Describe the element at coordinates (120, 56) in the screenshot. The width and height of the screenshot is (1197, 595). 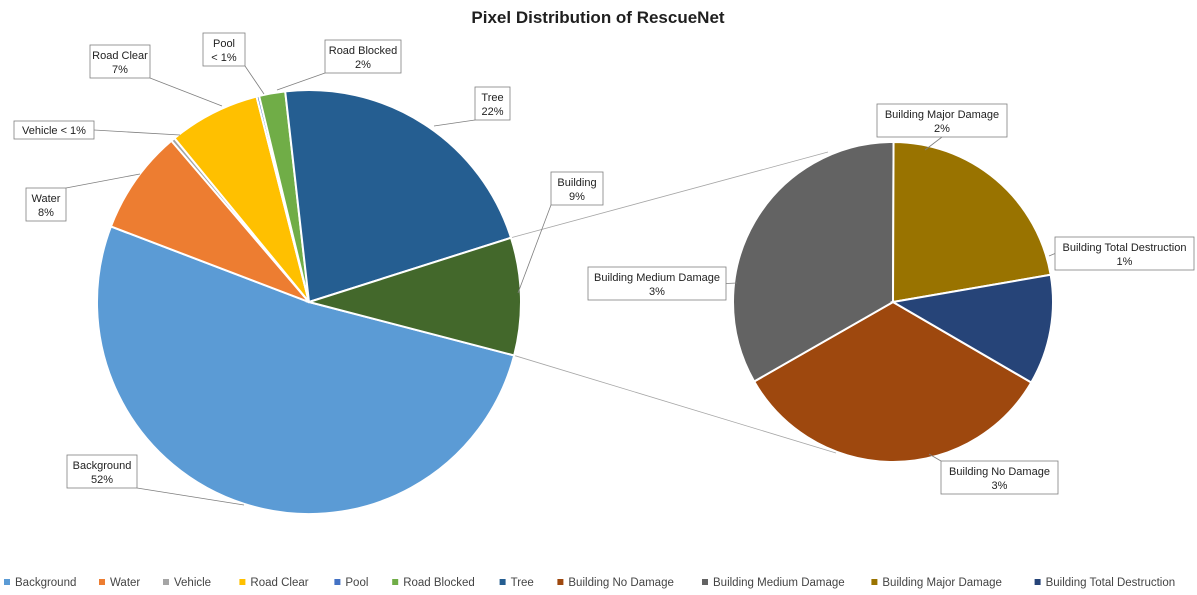
I see `label-name-road-clear: Road Clear` at that location.